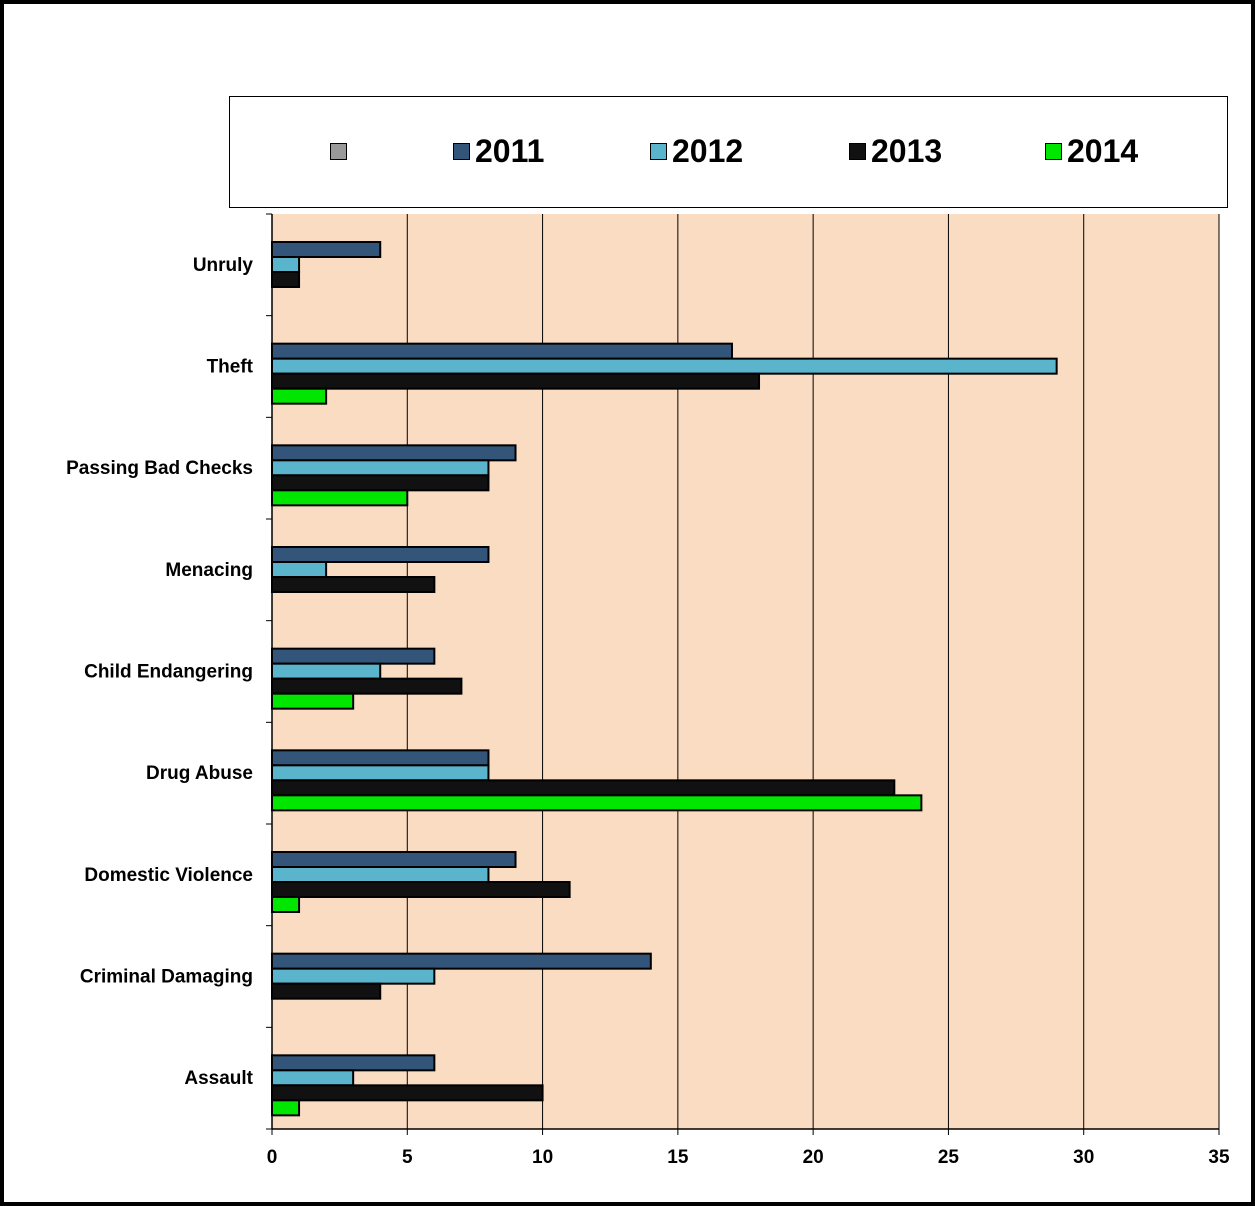 The width and height of the screenshot is (1255, 1206). I want to click on legend-item-2012: 2012, so click(696, 151).